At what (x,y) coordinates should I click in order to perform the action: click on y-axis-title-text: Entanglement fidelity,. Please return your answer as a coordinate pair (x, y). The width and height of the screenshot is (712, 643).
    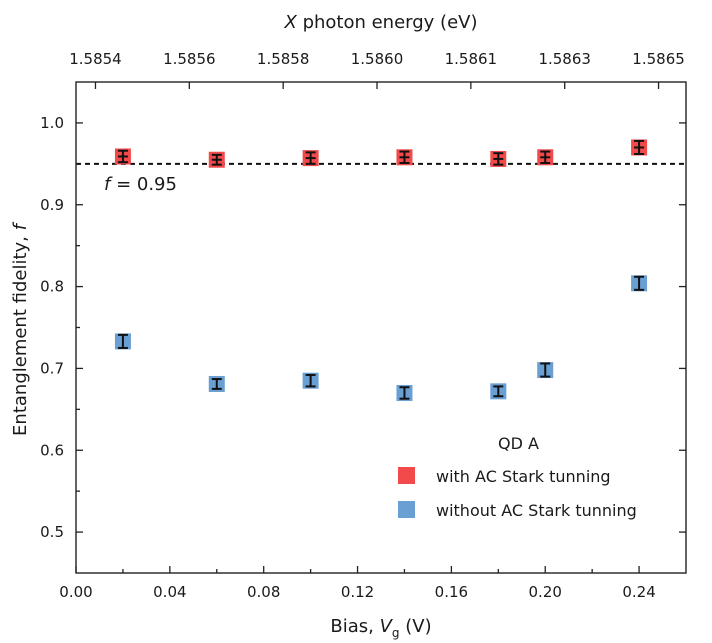
    Looking at the image, I should click on (20, 333).